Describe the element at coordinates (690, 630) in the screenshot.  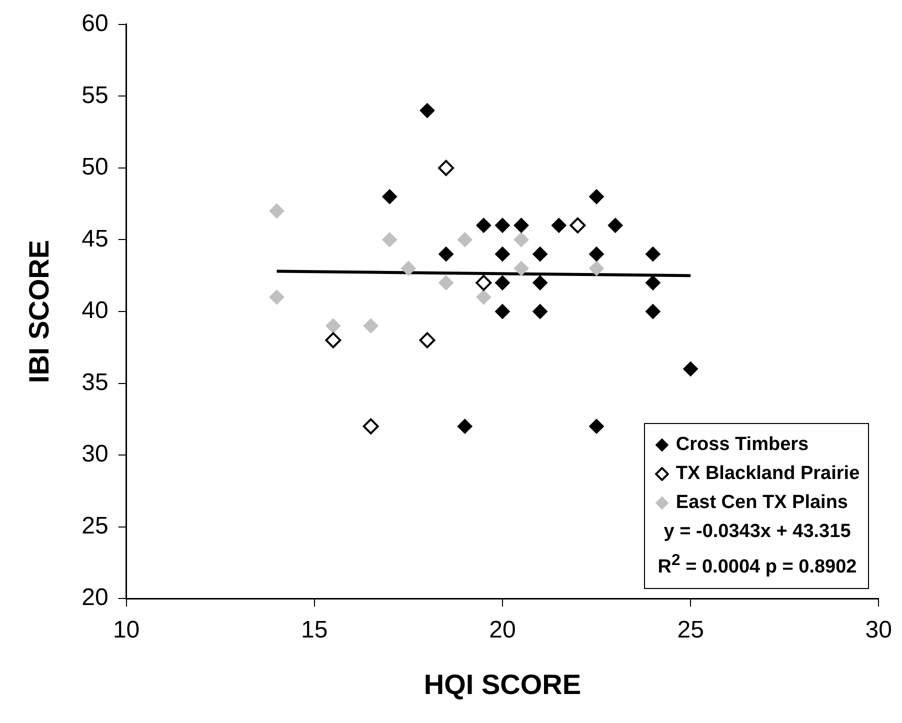
I see `x-tick-label: 25` at that location.